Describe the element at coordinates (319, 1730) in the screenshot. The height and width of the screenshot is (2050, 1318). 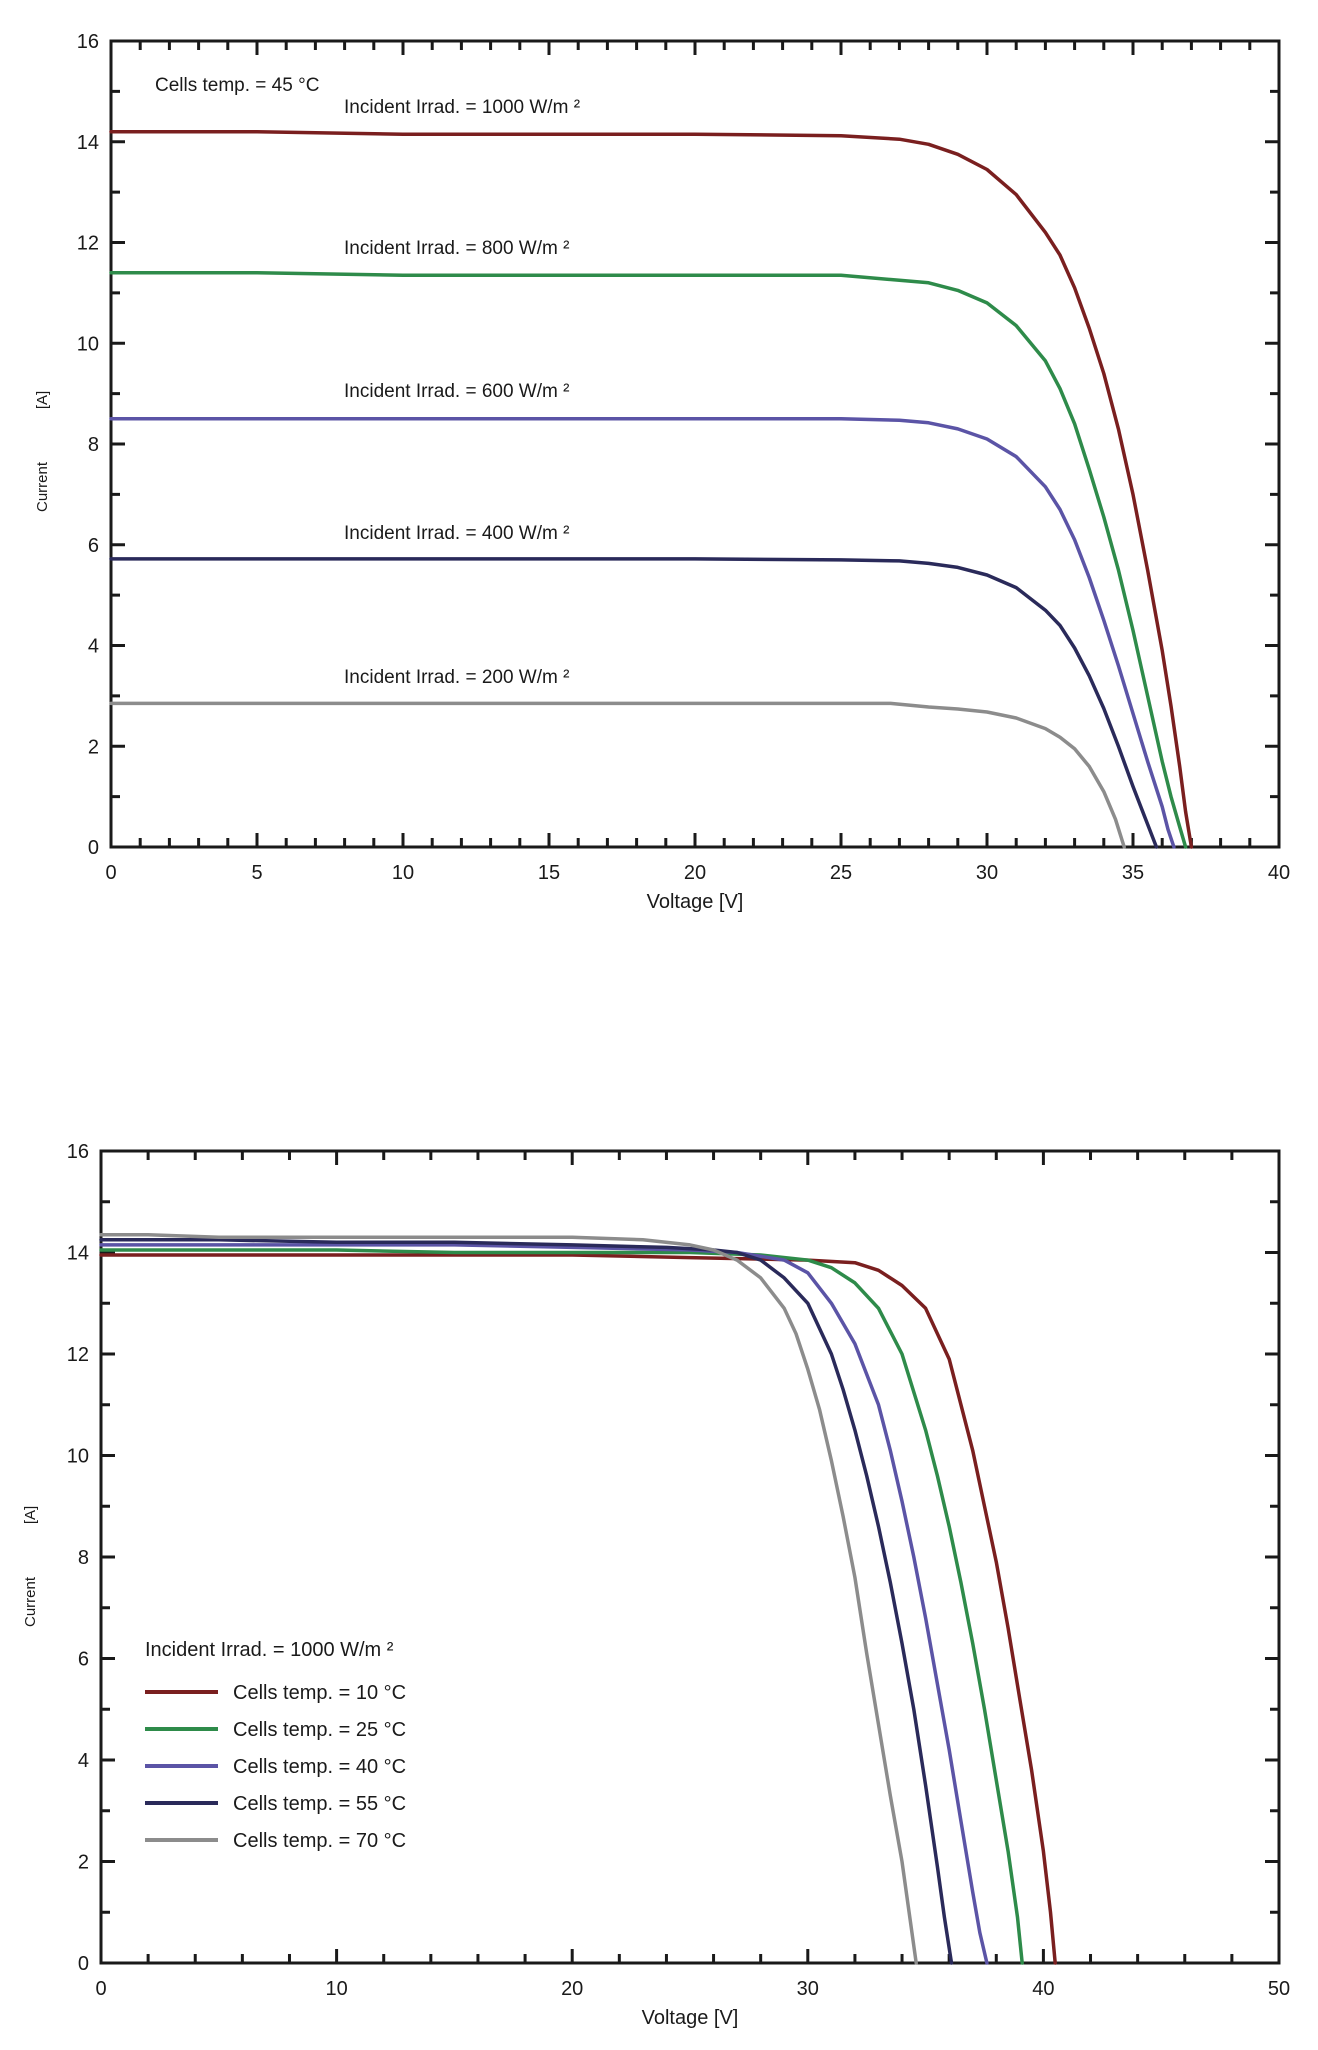
I see `legend-label-1: Cells temp. = 25 °C` at that location.